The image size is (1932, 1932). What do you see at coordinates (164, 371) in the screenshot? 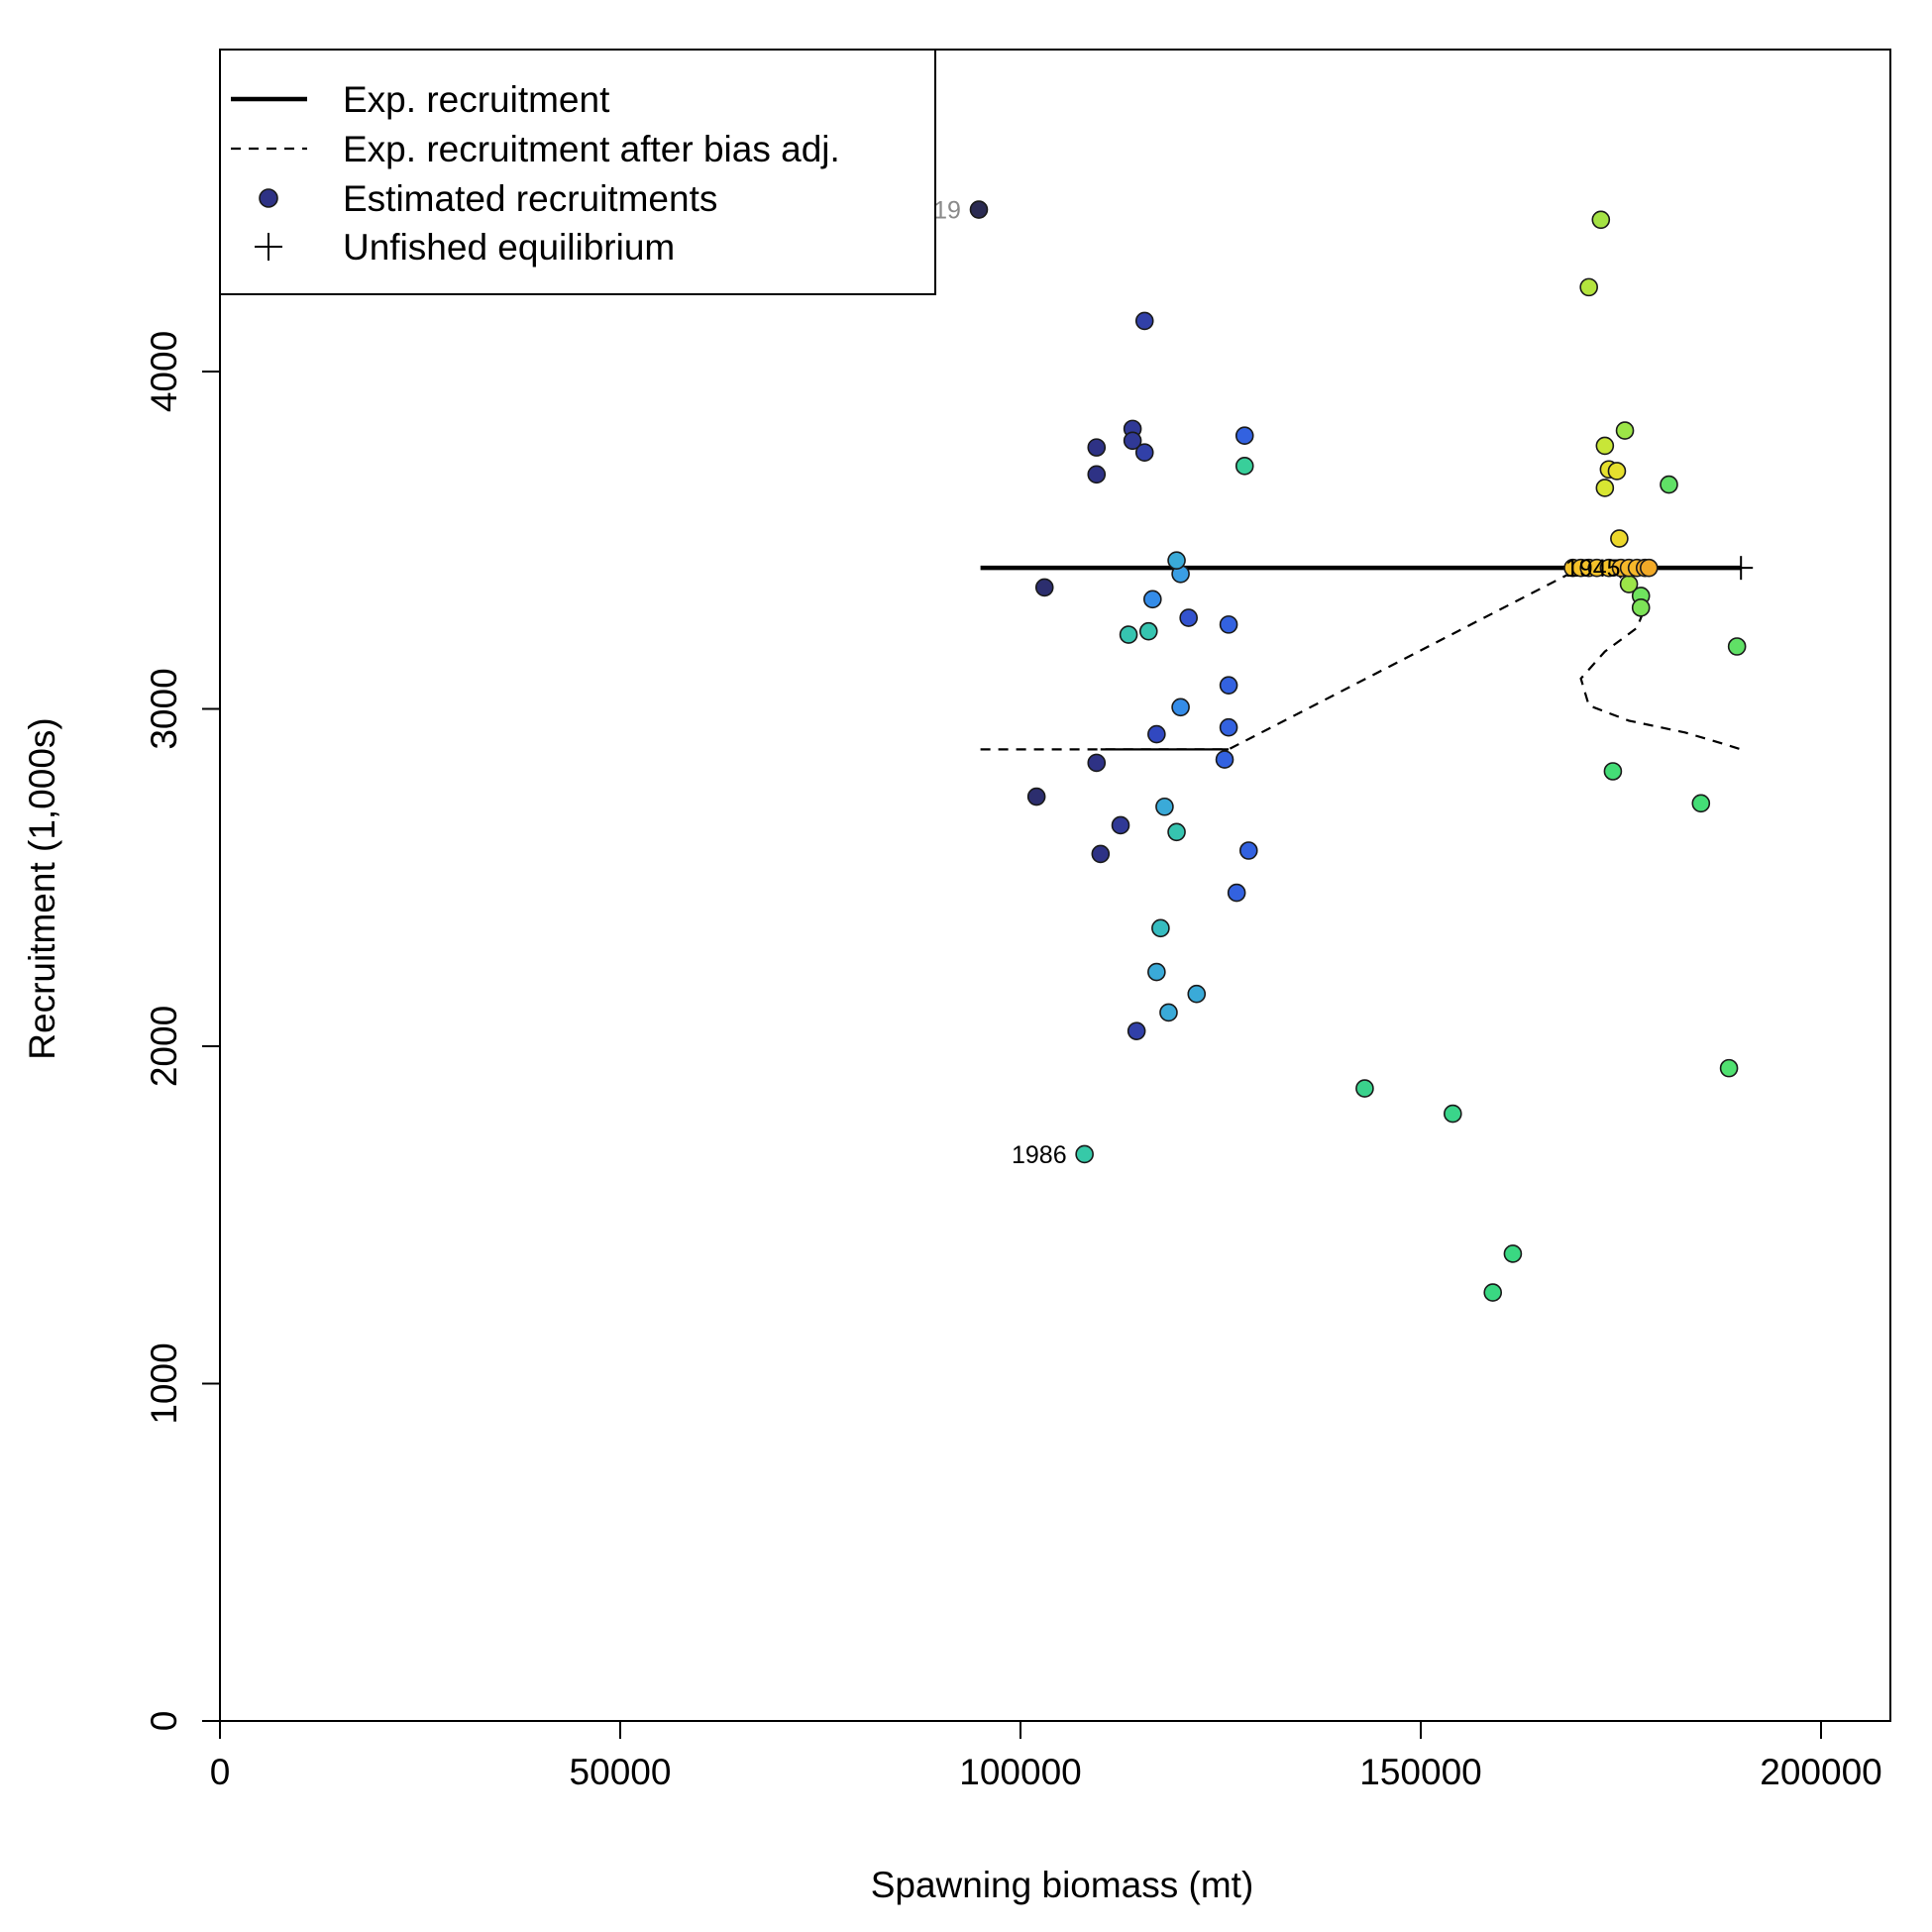
I see `y-tick-label: 4000` at bounding box center [164, 371].